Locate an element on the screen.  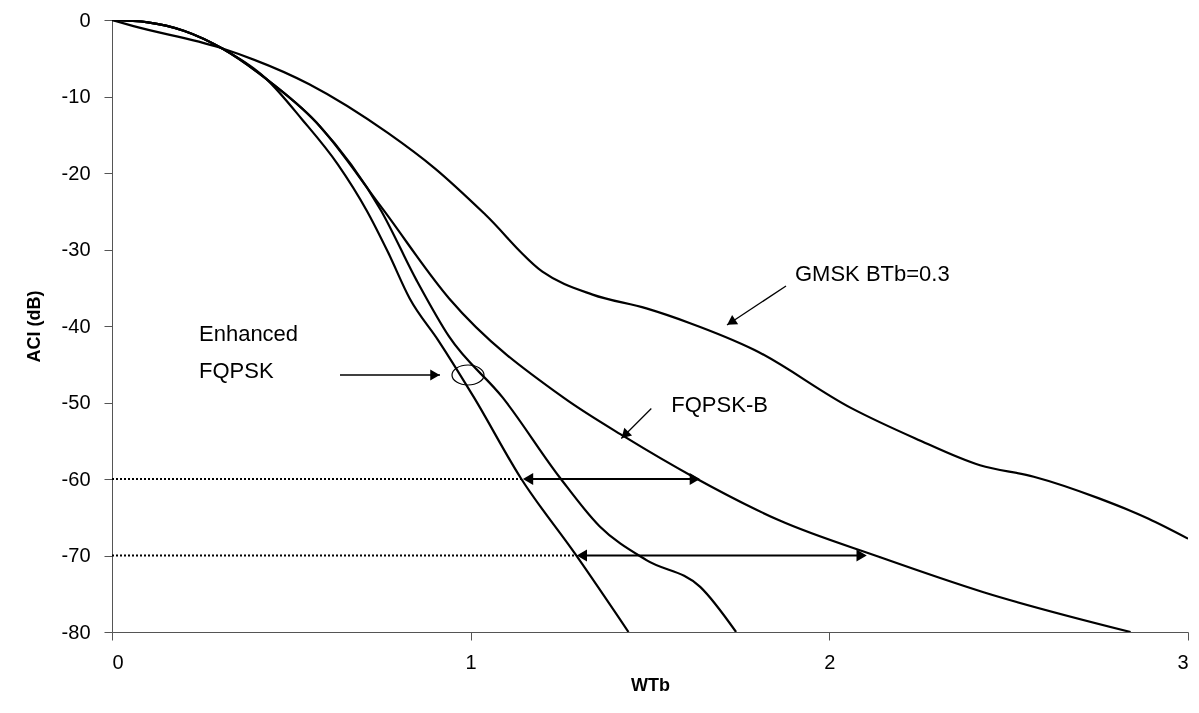
y-tick-label: -70 is located at coordinates (76, 555).